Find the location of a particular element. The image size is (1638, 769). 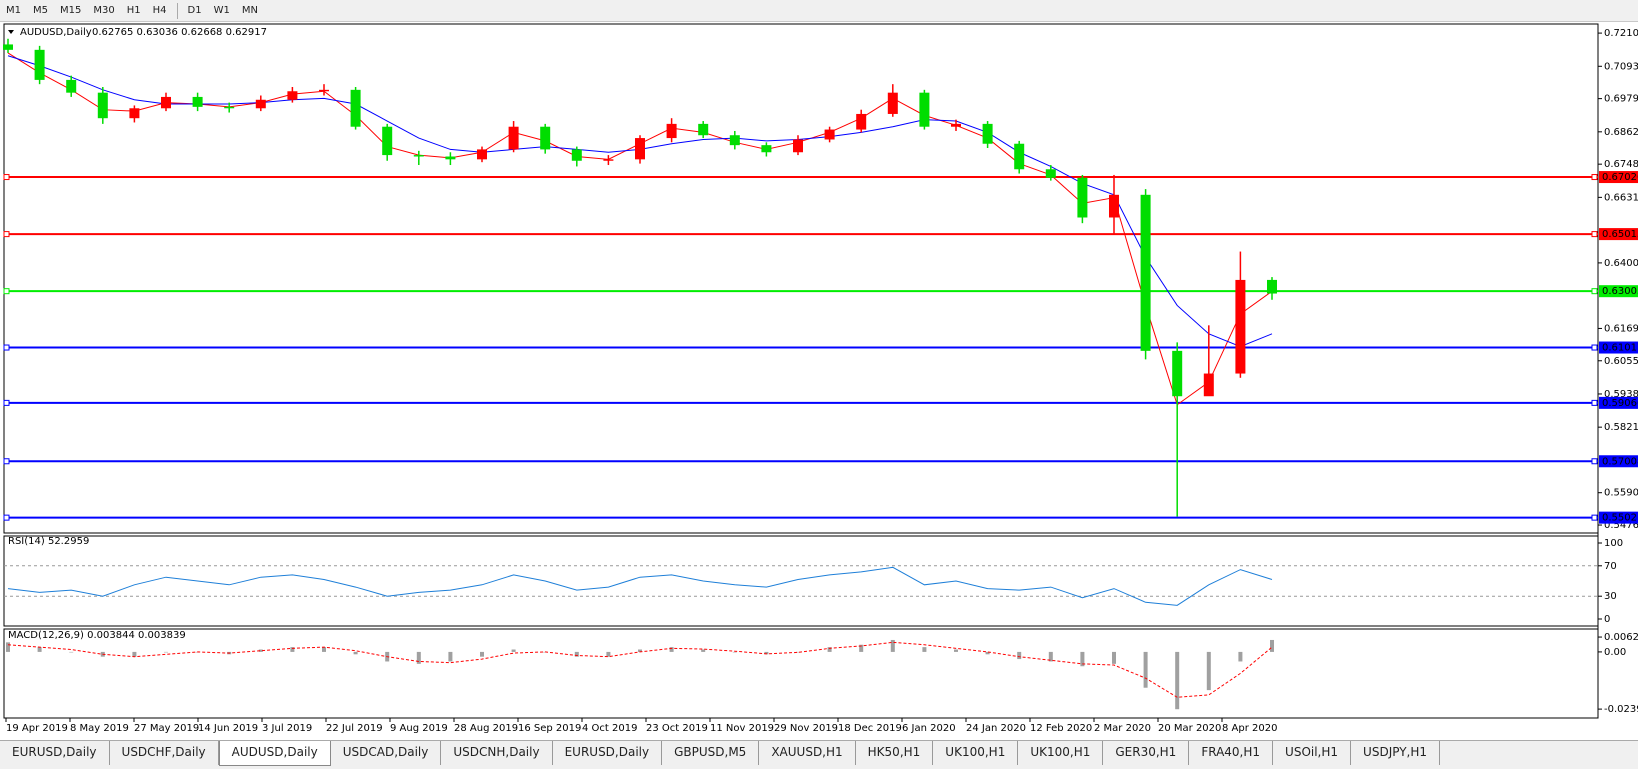

chart-tab: GBPUSD,M5 is located at coordinates (711, 753).